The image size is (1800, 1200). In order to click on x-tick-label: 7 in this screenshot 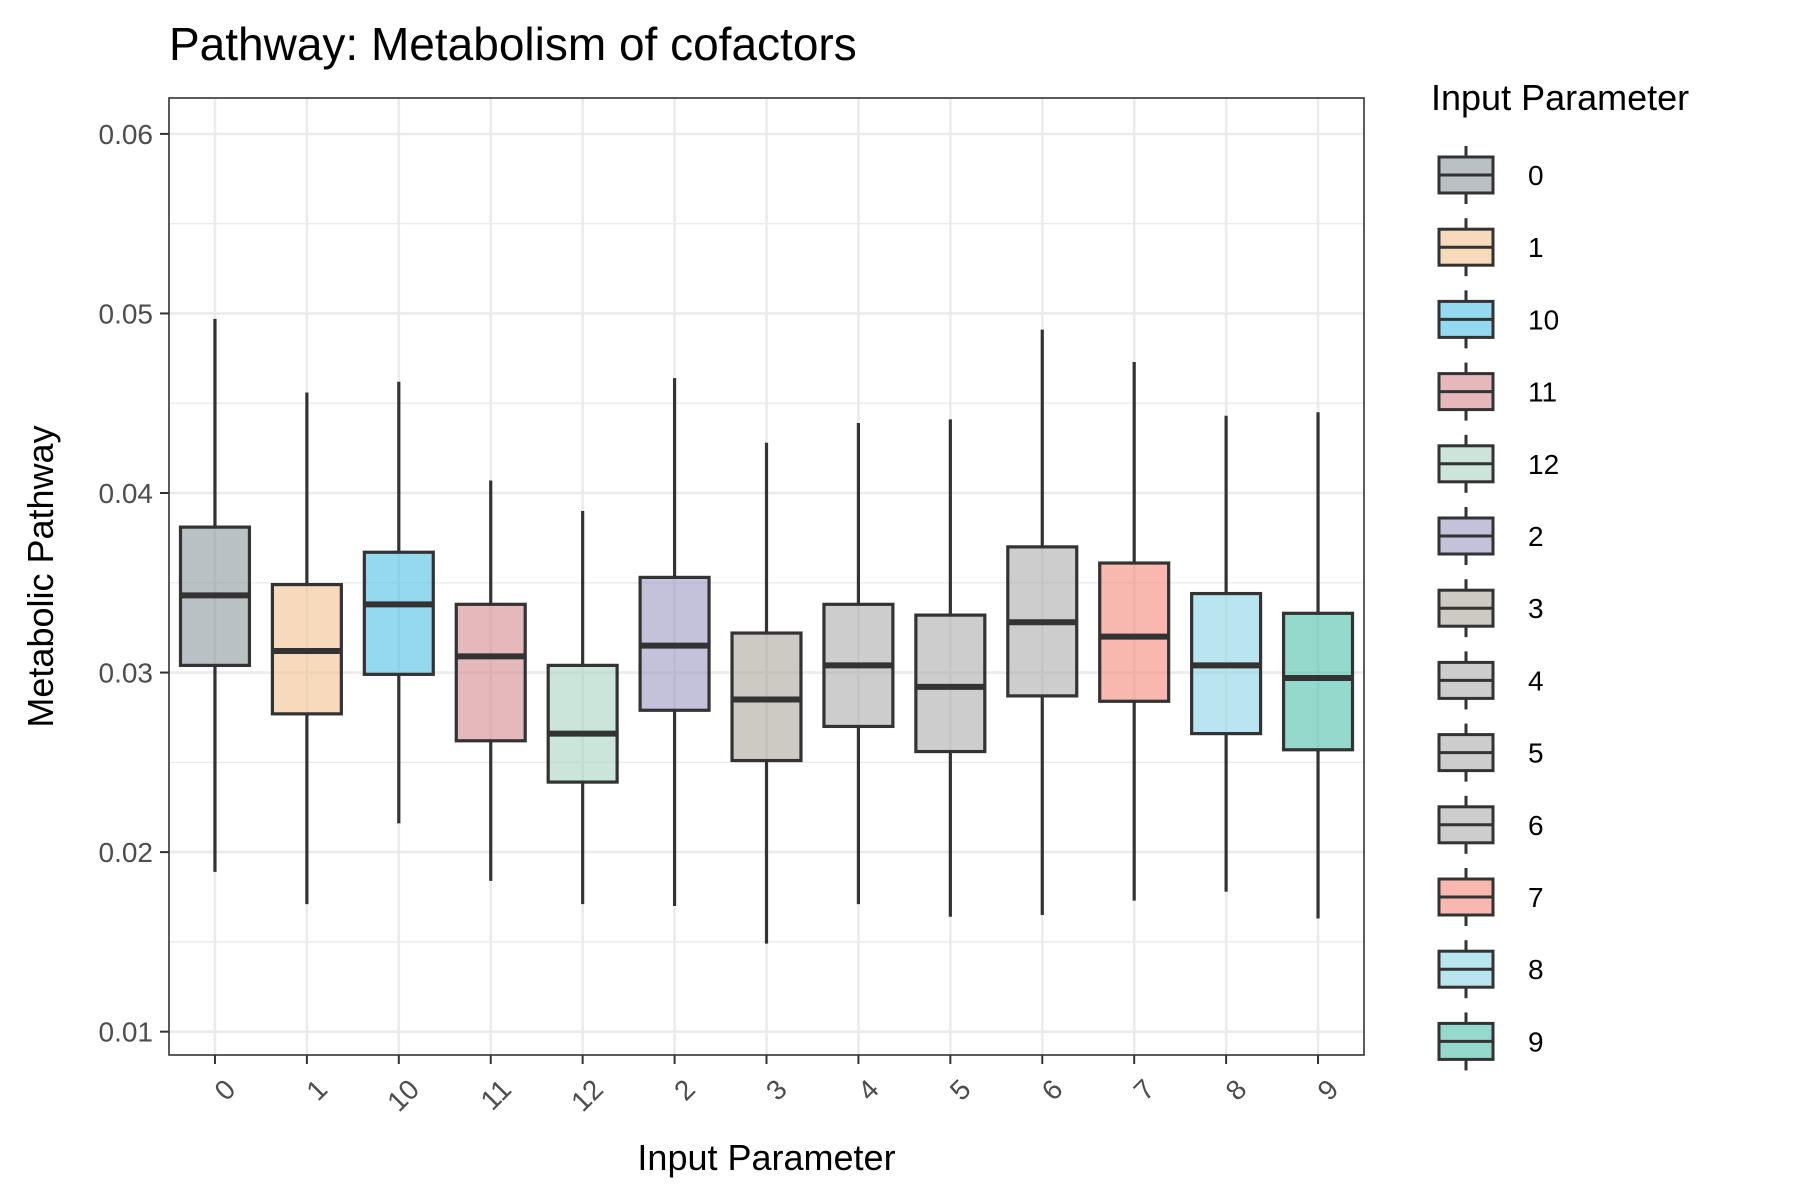, I will do `click(1144, 1089)`.